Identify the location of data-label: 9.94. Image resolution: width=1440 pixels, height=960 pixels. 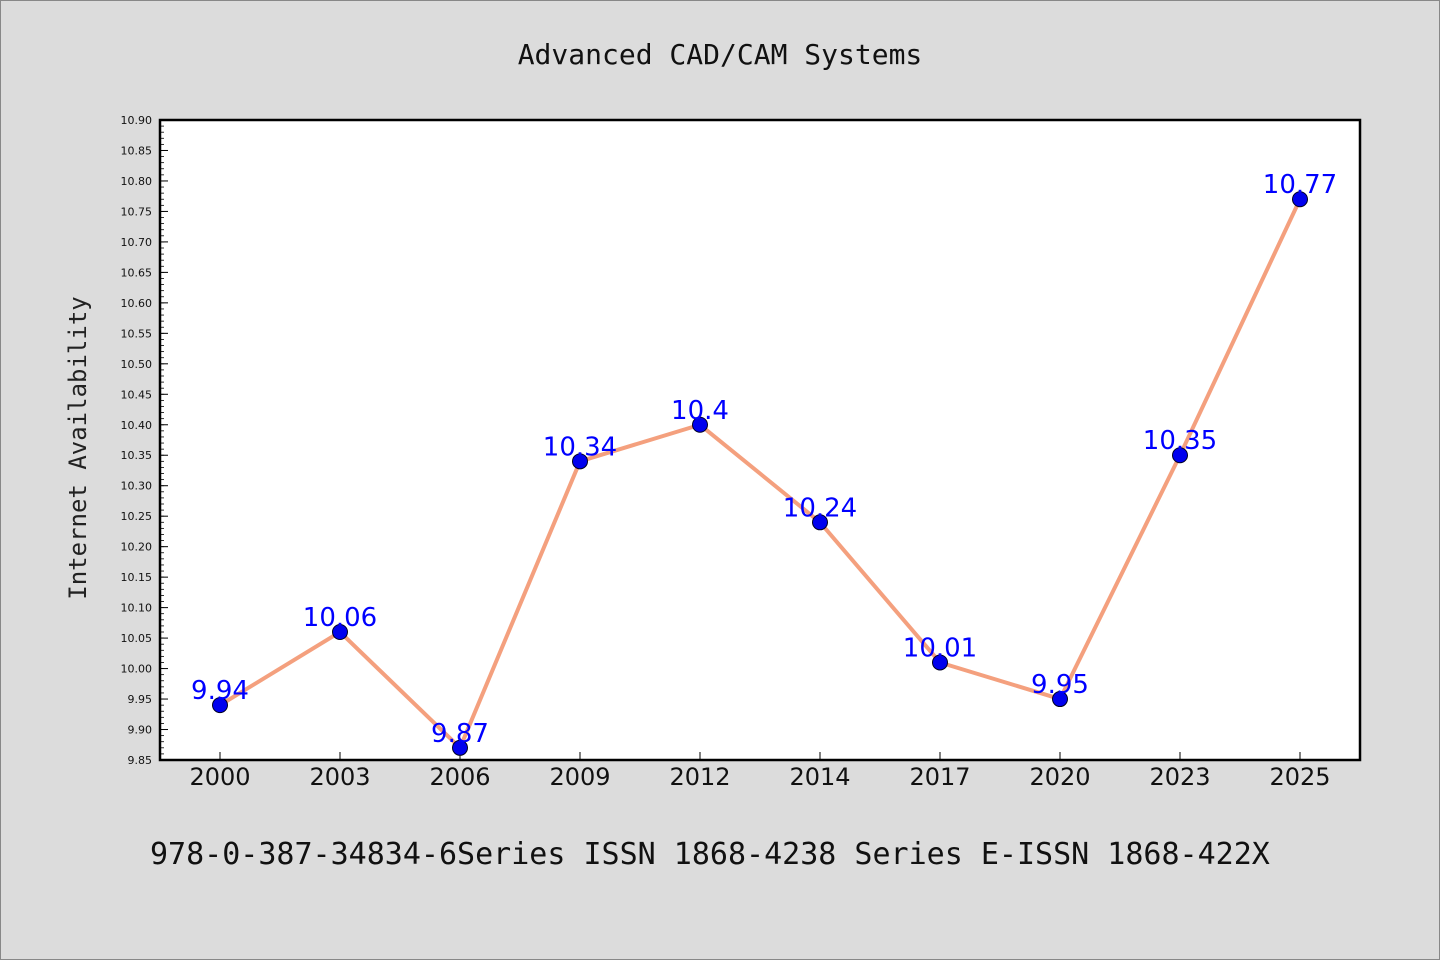
(220, 691).